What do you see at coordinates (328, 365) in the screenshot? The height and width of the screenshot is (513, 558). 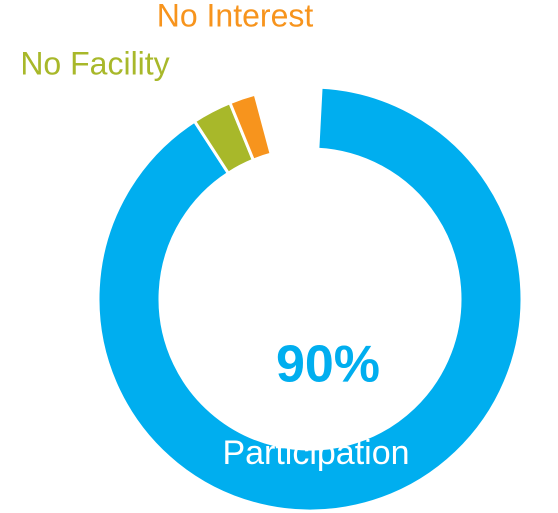 I see `value-label: 90%` at bounding box center [328, 365].